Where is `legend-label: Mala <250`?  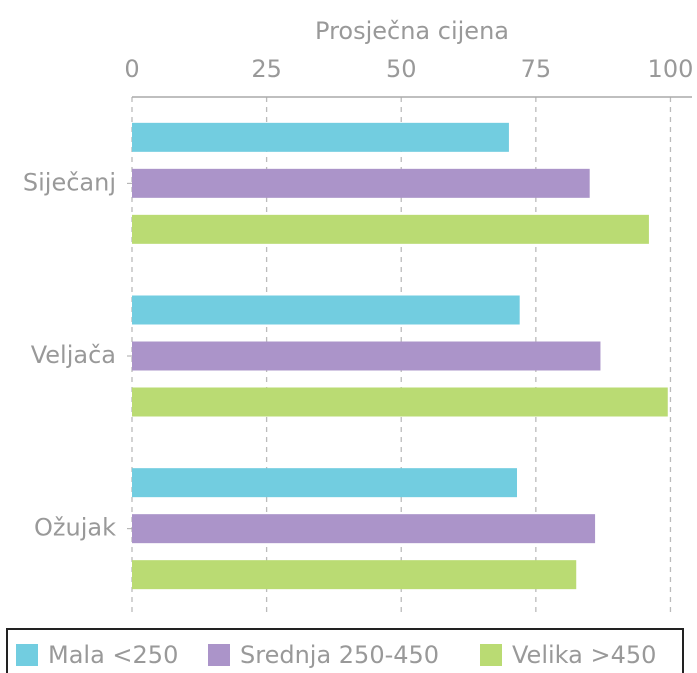
legend-label: Mala <250 is located at coordinates (113, 655).